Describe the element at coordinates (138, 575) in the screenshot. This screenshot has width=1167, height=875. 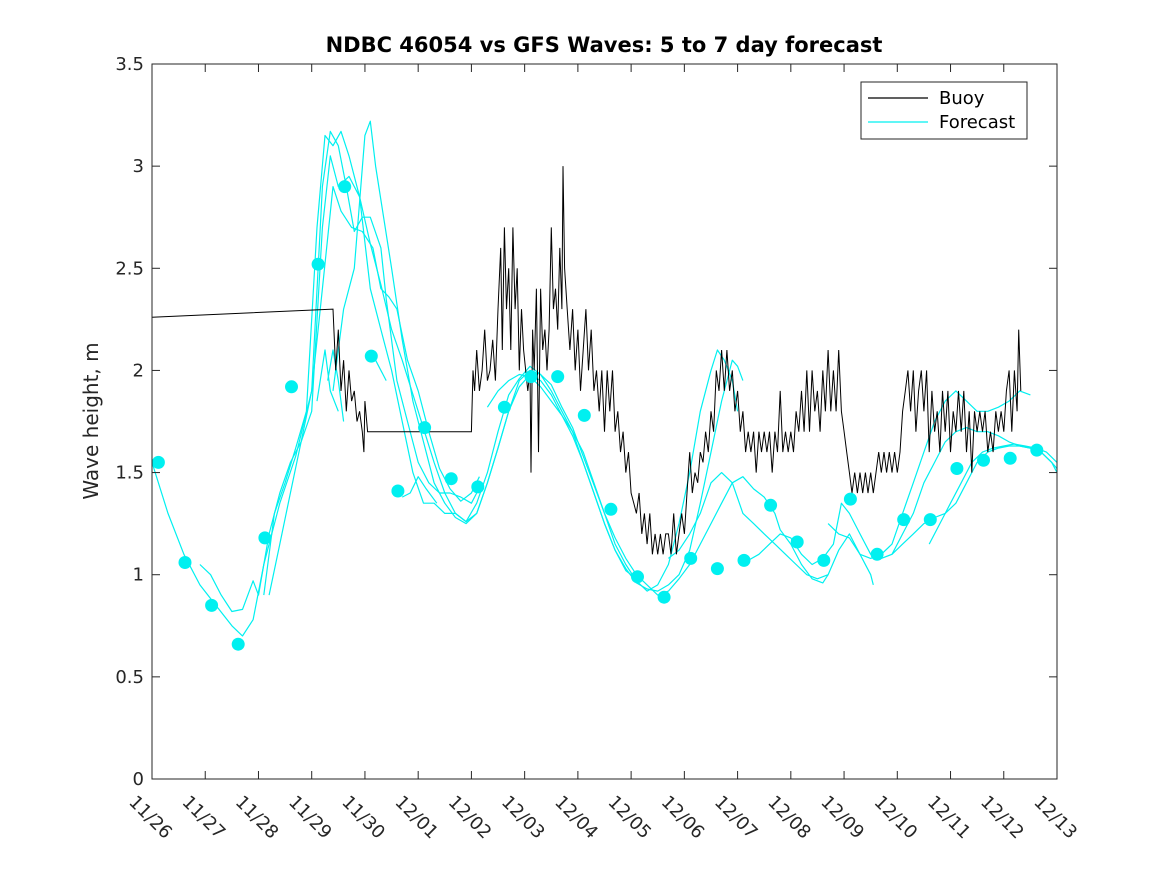
I see `y-tick-label: 1` at that location.